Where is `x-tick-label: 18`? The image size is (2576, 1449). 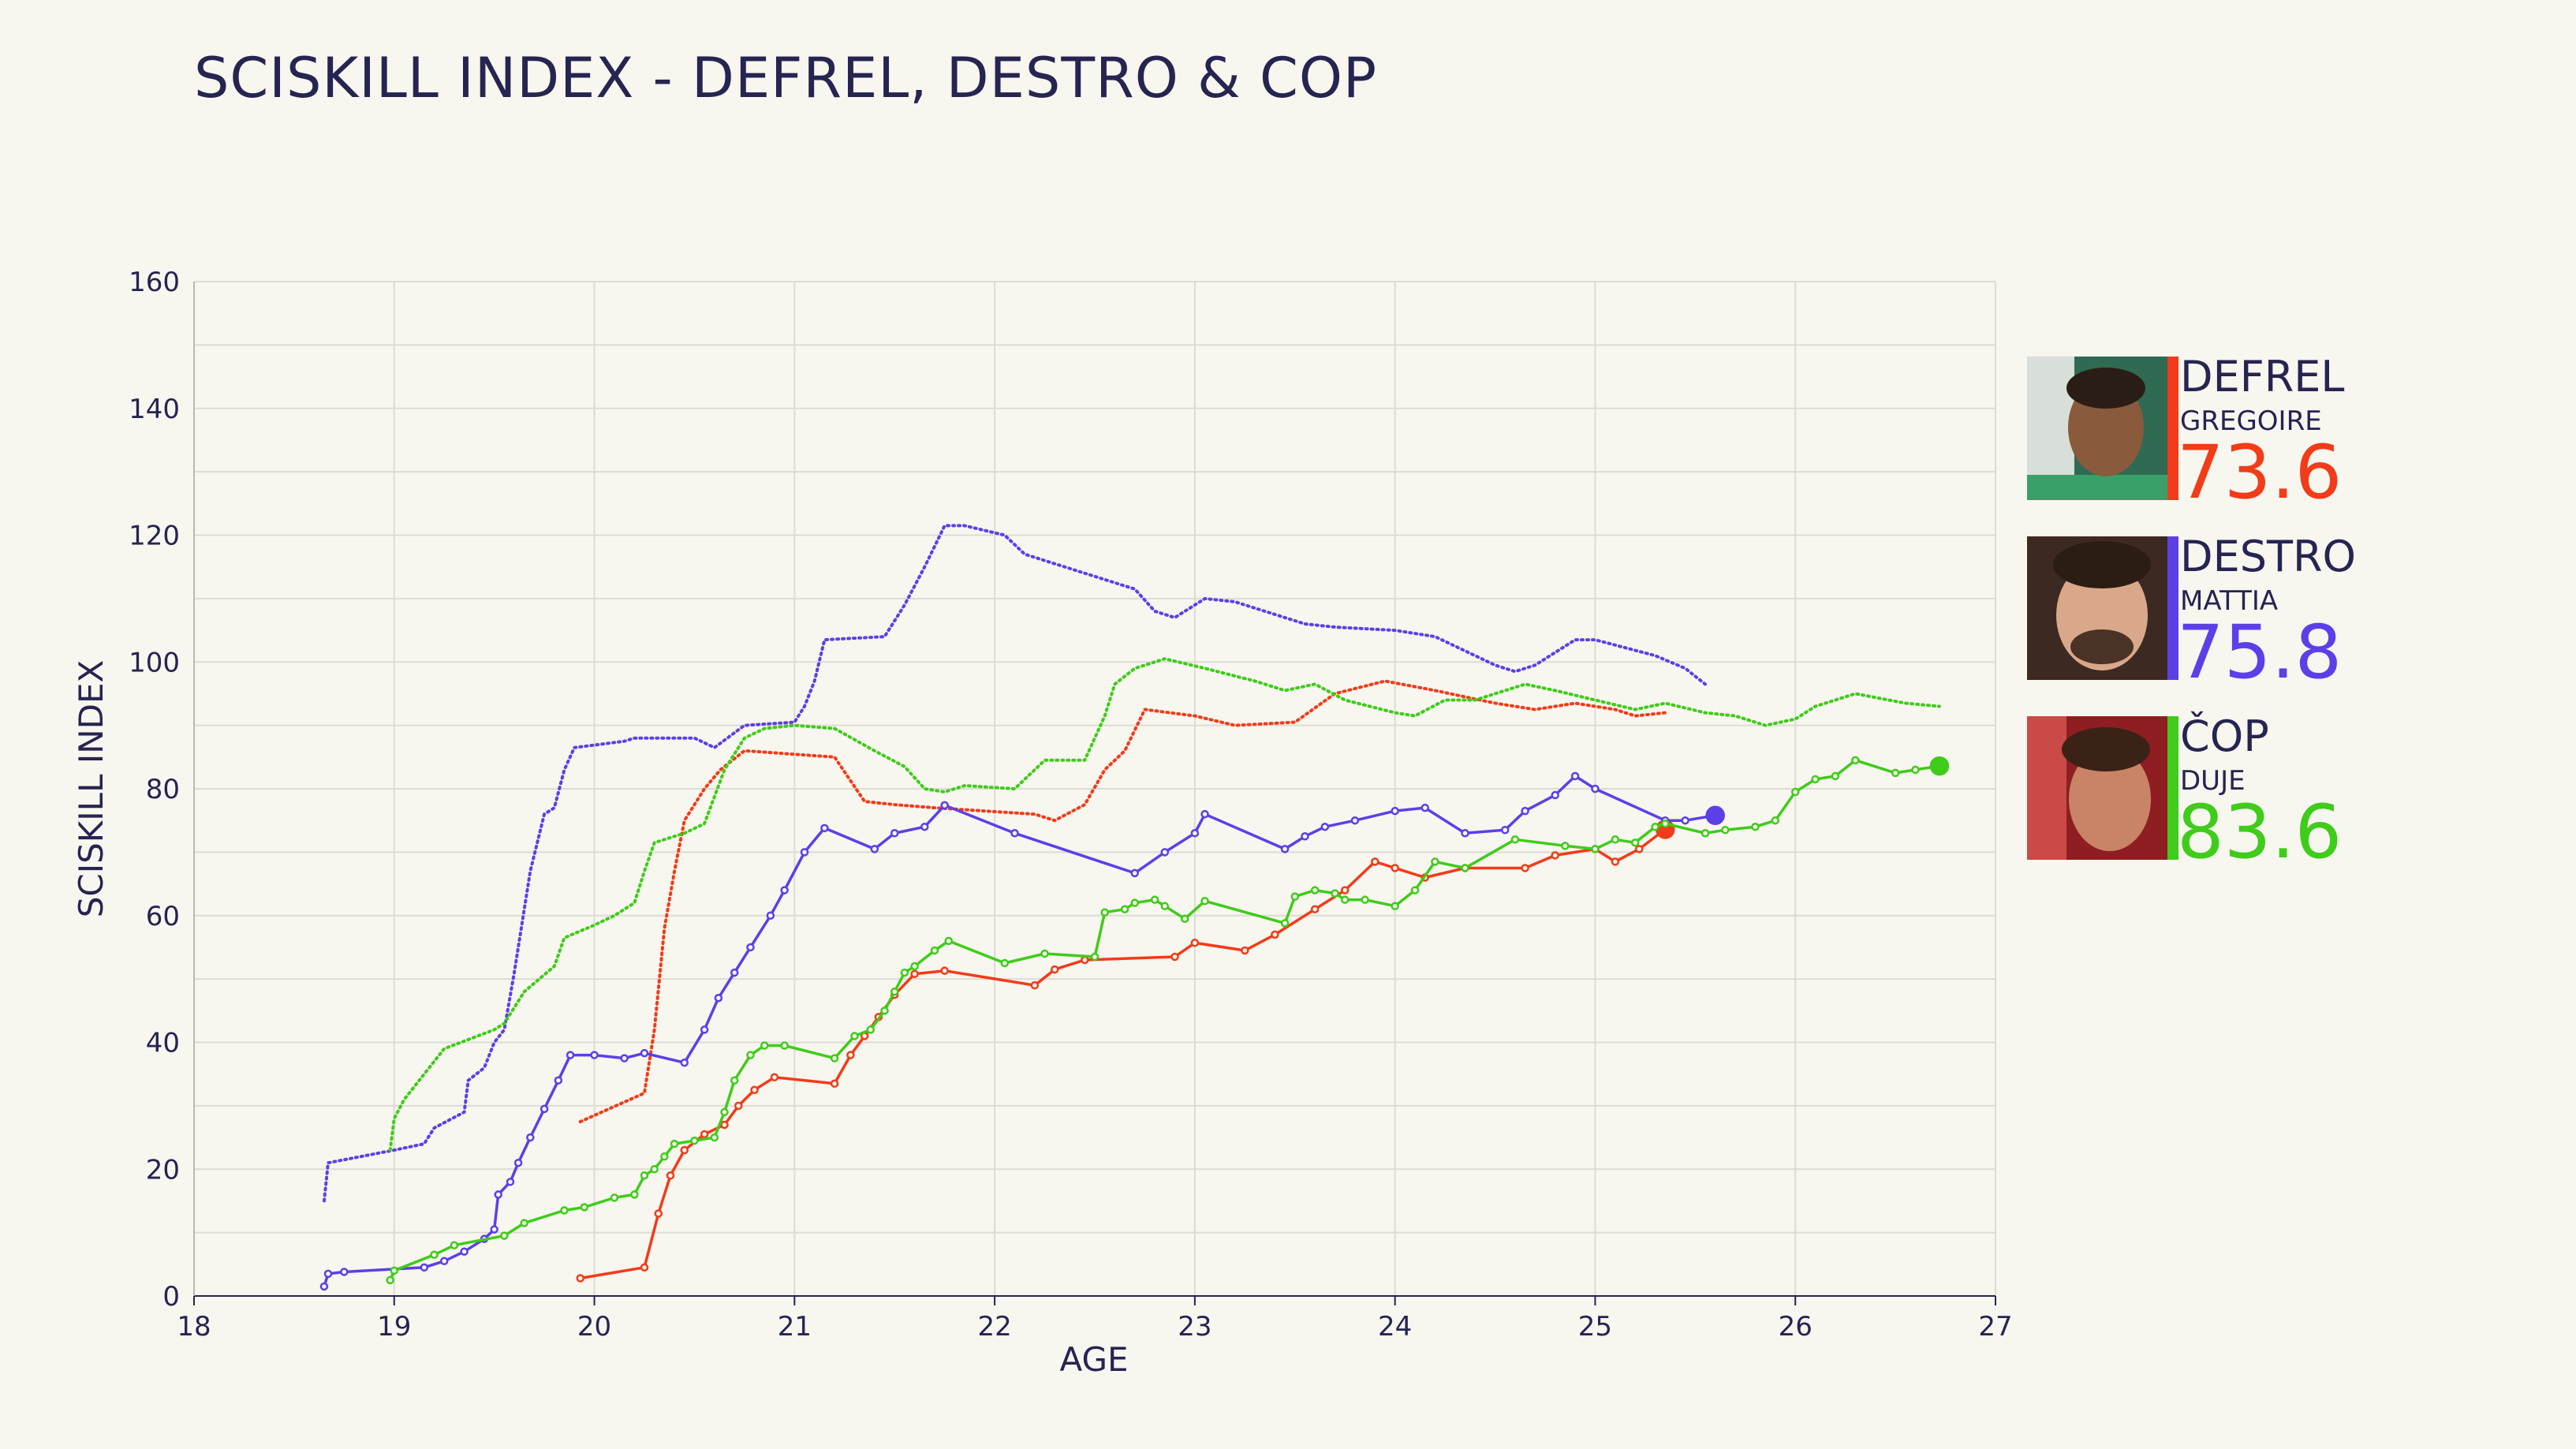
x-tick-label: 18 is located at coordinates (194, 1327).